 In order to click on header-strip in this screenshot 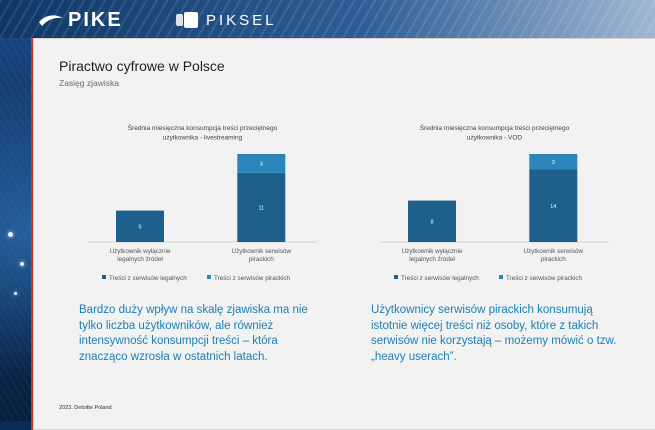, I will do `click(327, 19)`.